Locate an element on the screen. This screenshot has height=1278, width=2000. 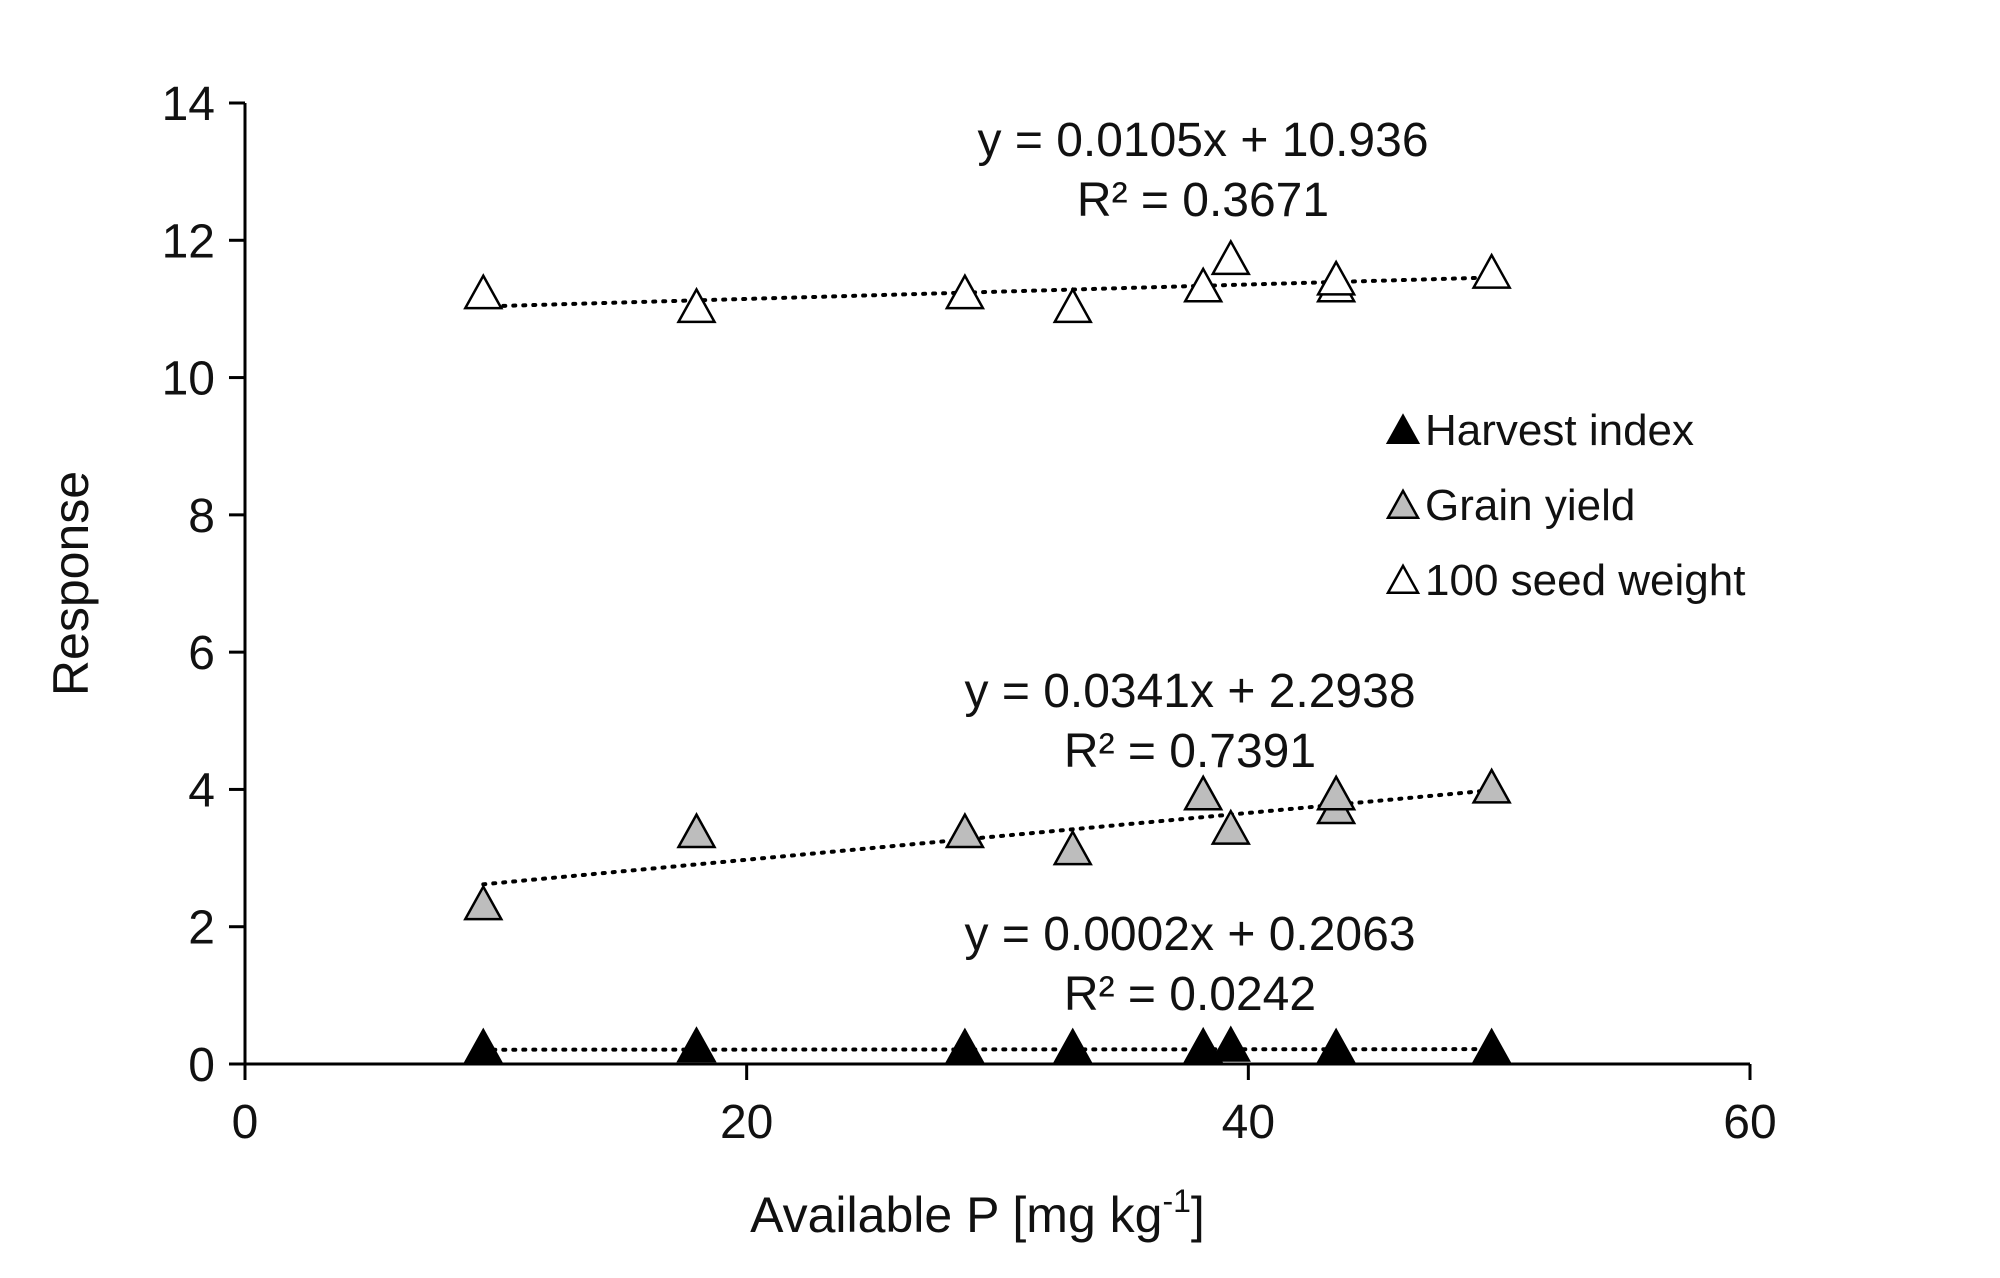
x-tick-label: 60 is located at coordinates (1749, 1122).